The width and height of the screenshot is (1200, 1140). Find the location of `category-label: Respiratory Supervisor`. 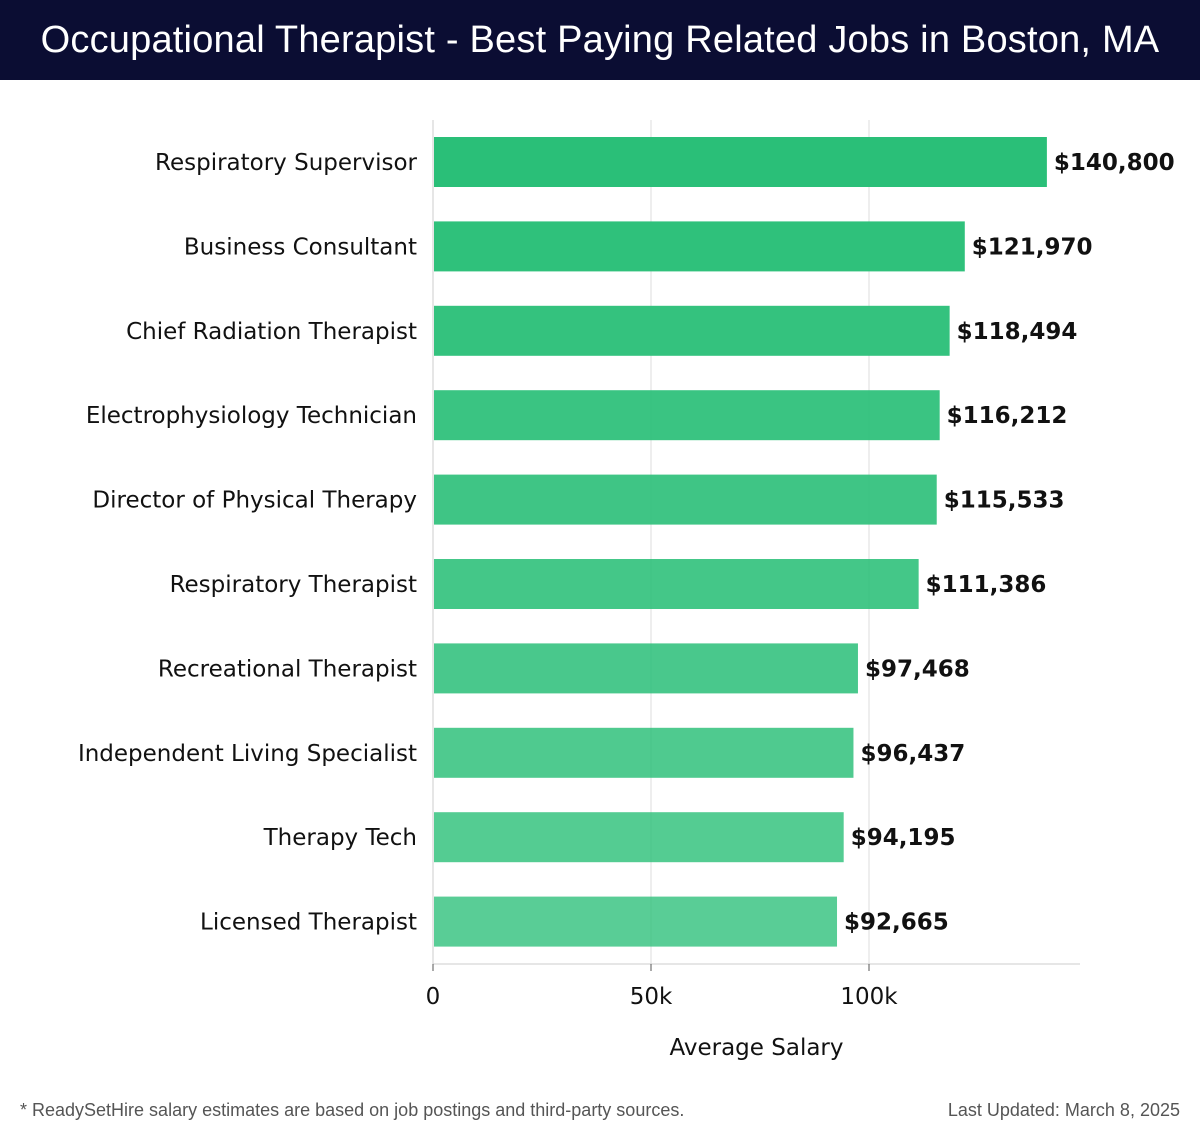

category-label: Respiratory Supervisor is located at coordinates (286, 163).